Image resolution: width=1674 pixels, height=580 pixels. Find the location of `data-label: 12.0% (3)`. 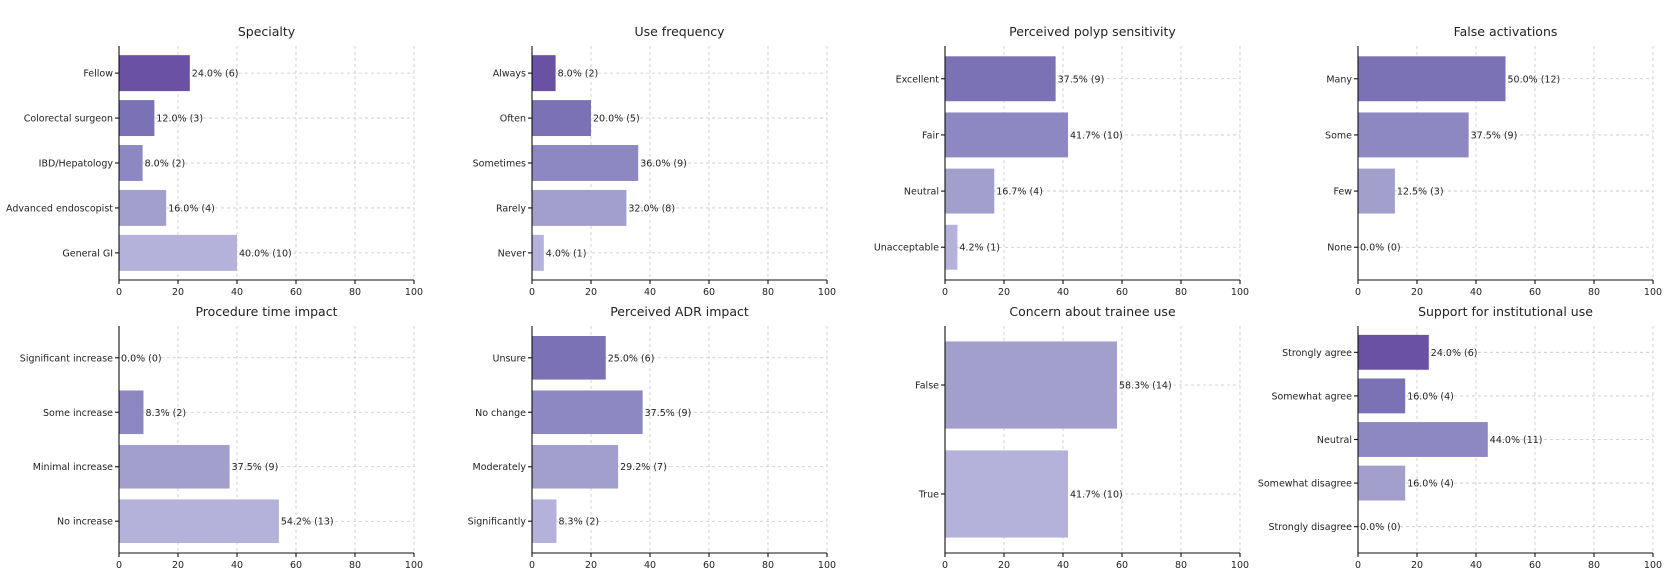

data-label: 12.0% (3) is located at coordinates (179, 119).